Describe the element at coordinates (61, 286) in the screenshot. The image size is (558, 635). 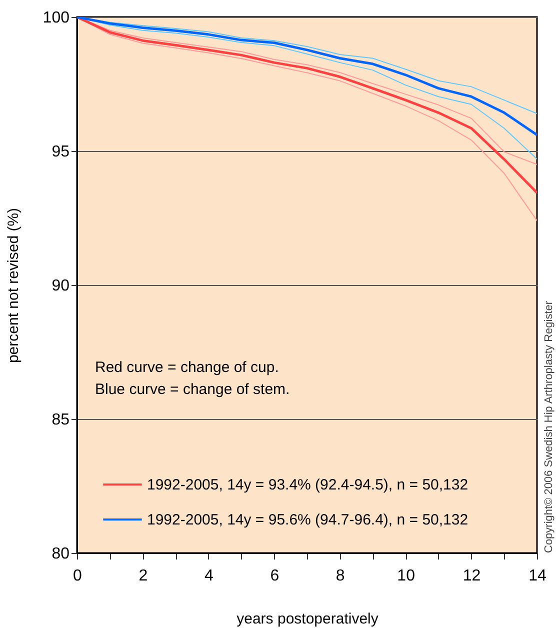
I see `y-tick-label: 90` at that location.